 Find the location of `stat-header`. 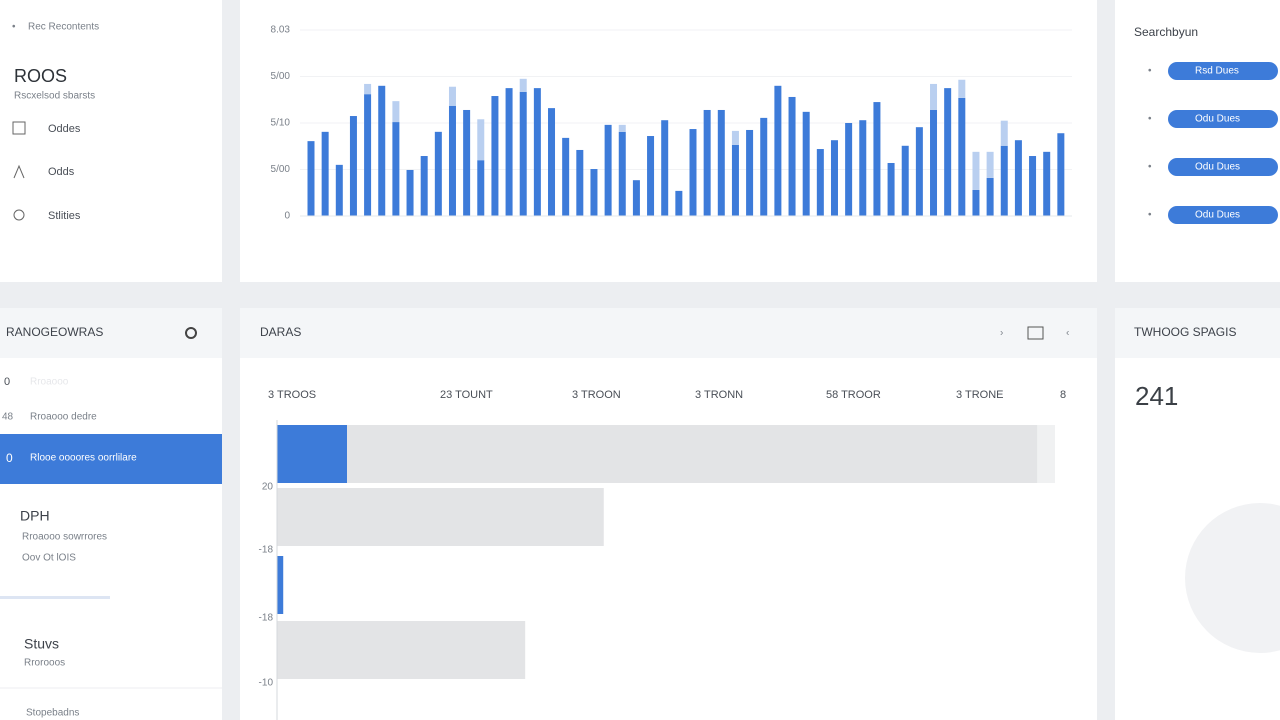

stat-header is located at coordinates (1197, 333).